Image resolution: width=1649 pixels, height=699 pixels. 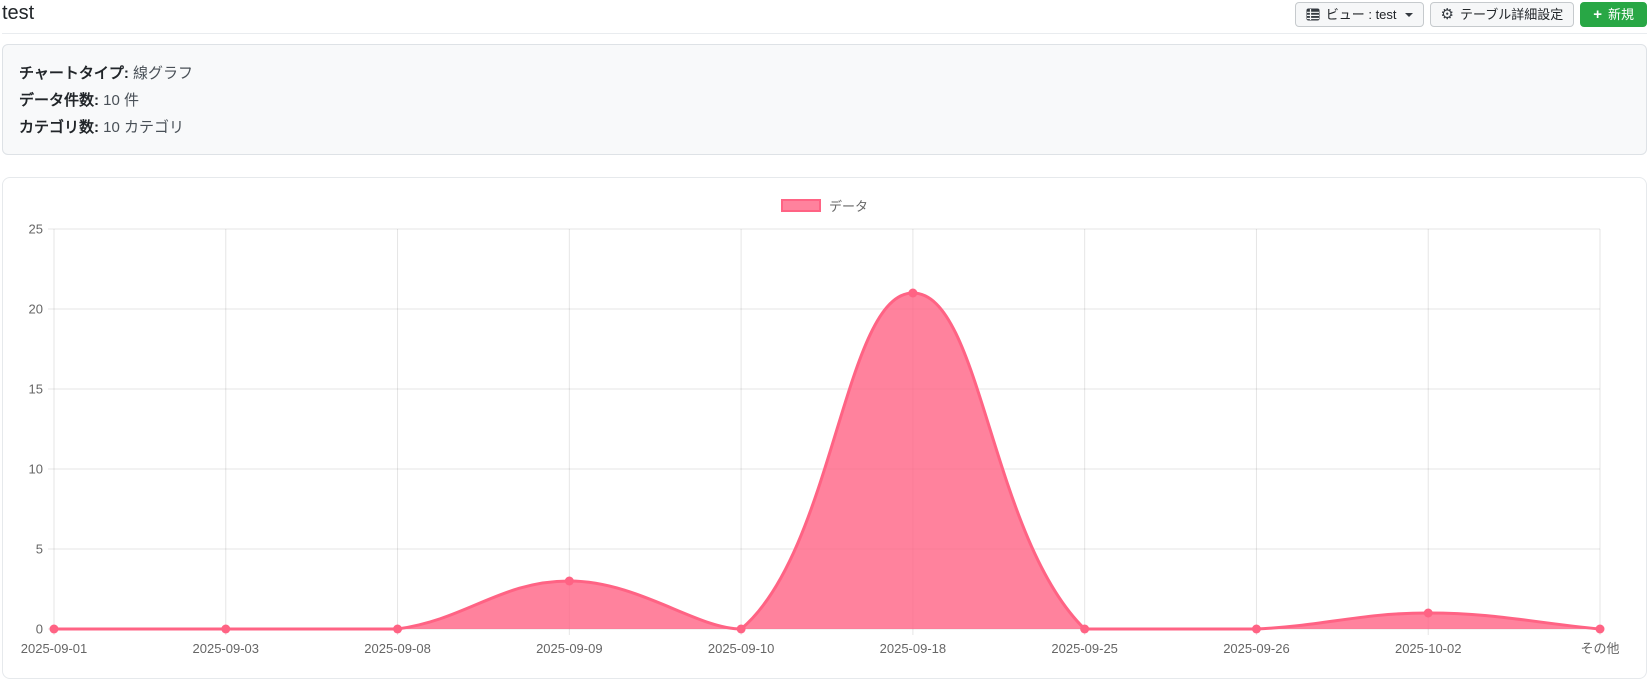 I want to click on gear-icon: ⚙, so click(x=1447, y=14).